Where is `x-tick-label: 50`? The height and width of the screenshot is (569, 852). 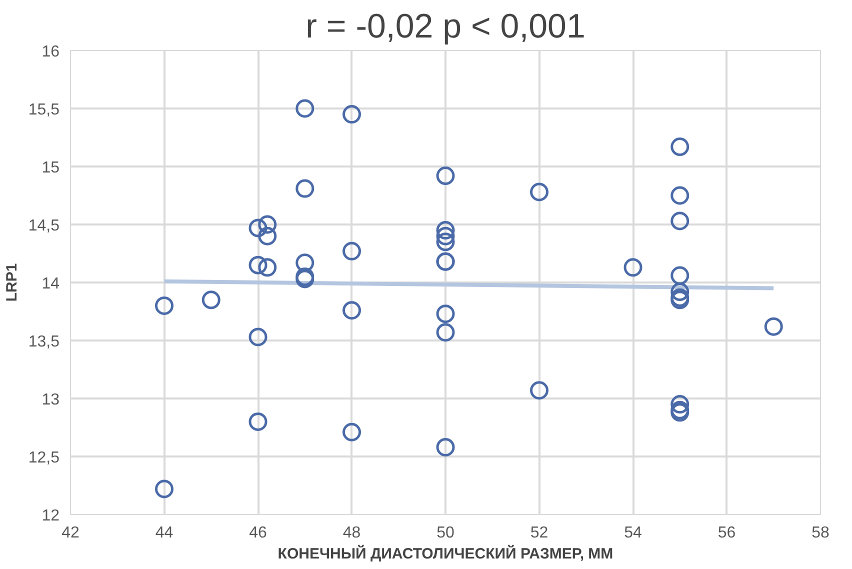 x-tick-label: 50 is located at coordinates (445, 533).